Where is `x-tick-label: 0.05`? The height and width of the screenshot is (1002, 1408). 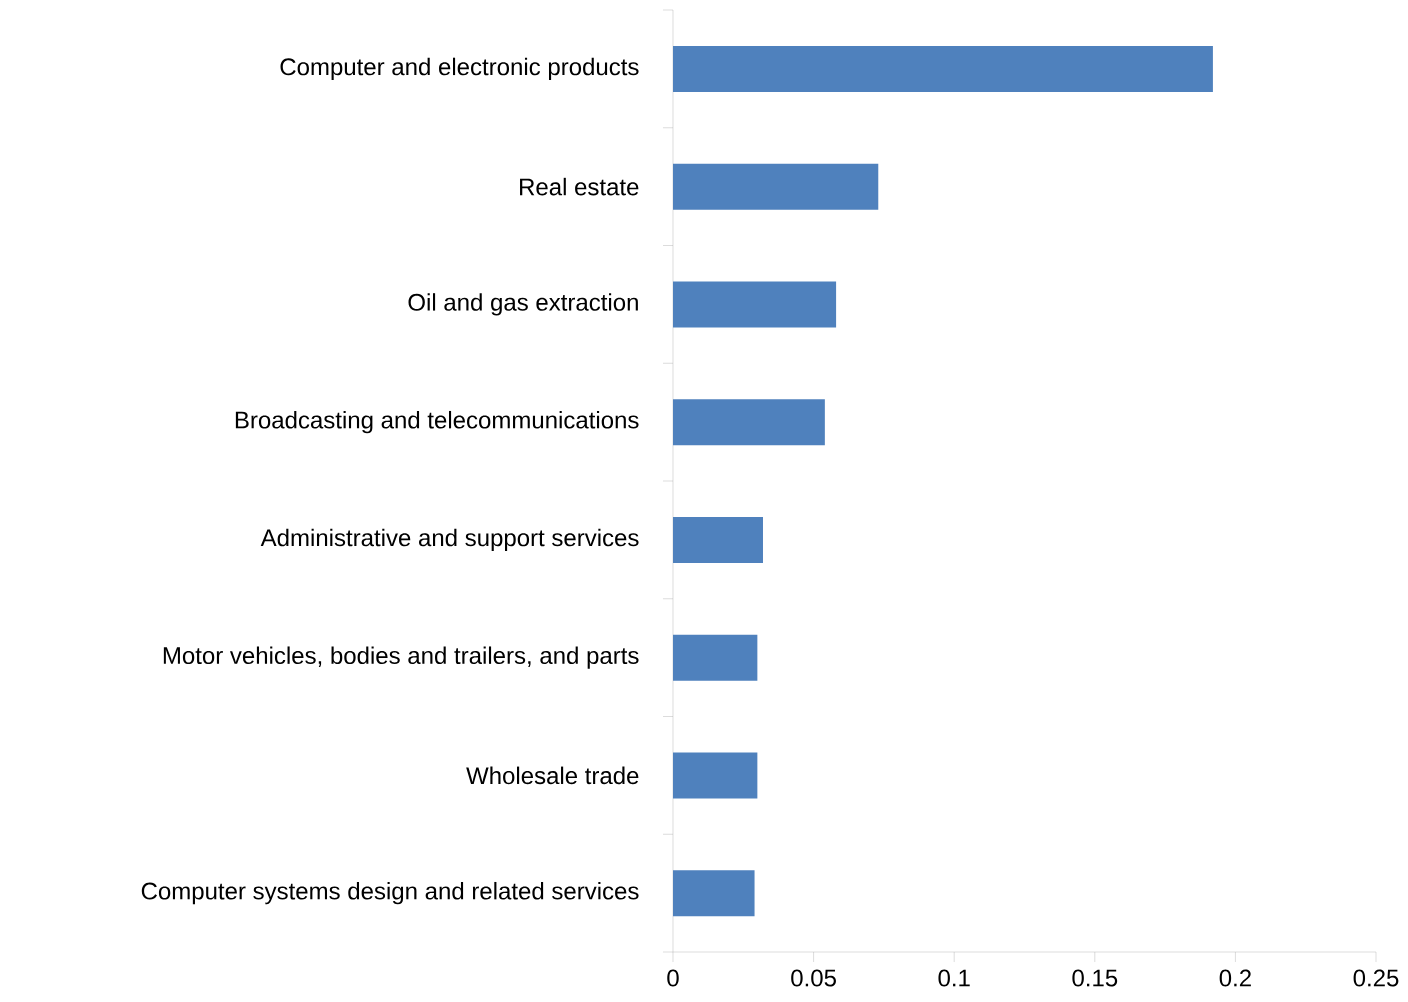
x-tick-label: 0.05 is located at coordinates (813, 978).